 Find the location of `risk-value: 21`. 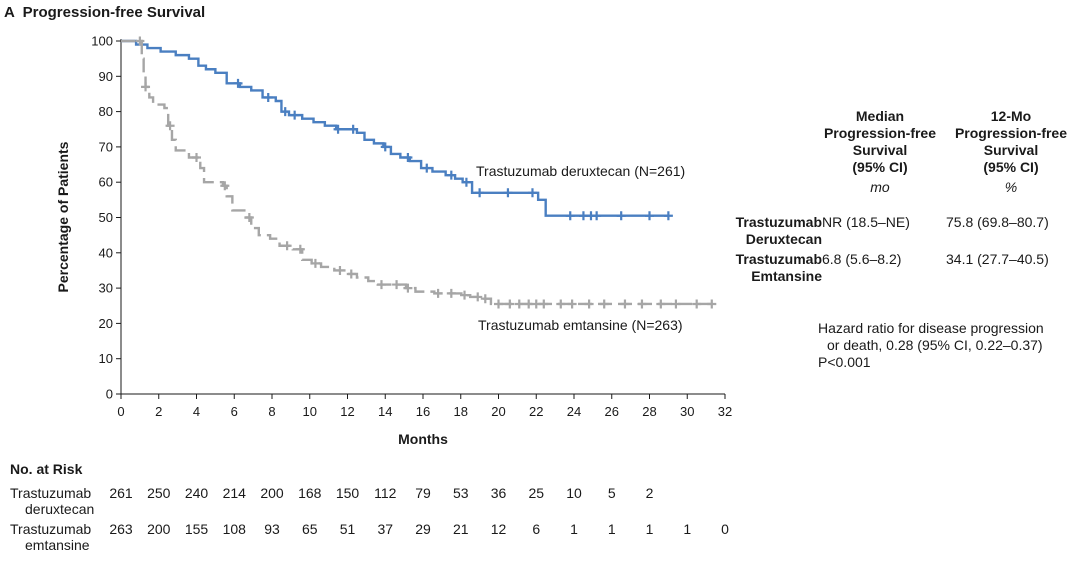

risk-value: 21 is located at coordinates (460, 529).